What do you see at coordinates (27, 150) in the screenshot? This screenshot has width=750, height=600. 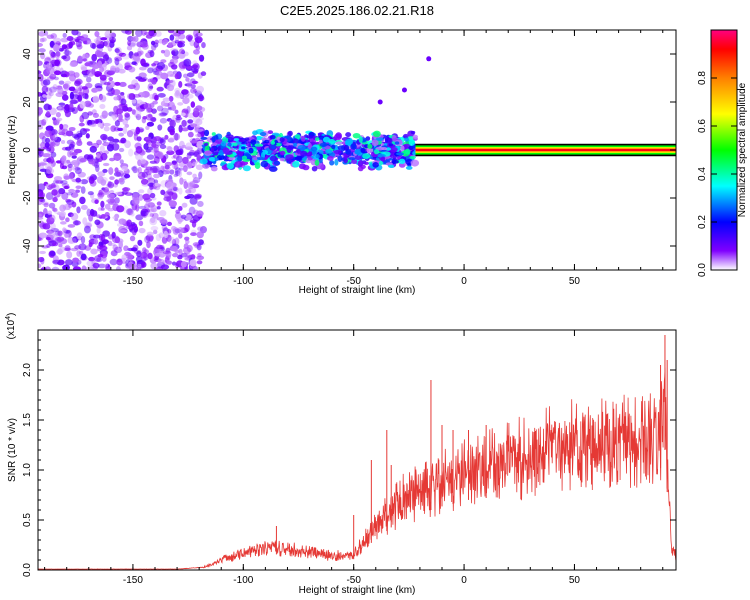 I see `spectrogram-y-tick-label: 0` at bounding box center [27, 150].